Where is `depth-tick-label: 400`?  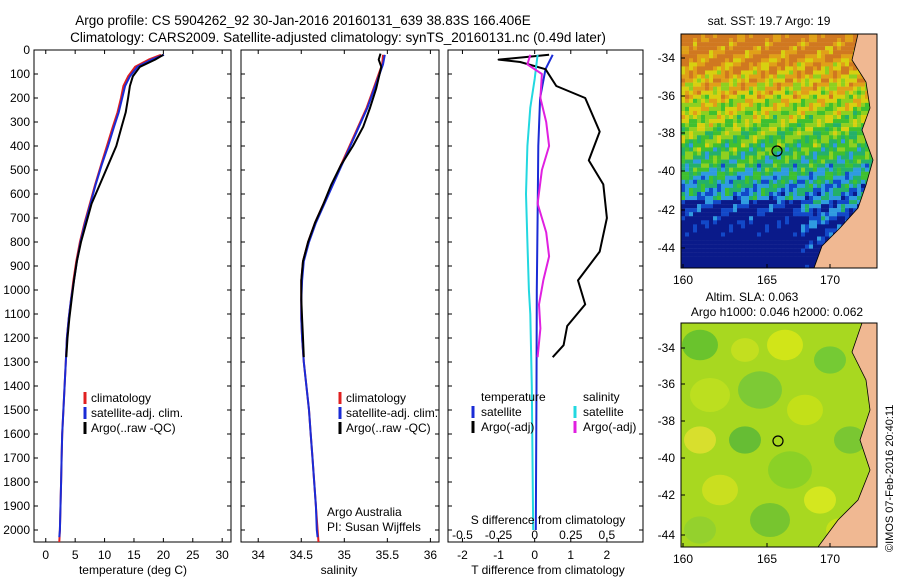
depth-tick-label: 400 is located at coordinates (20, 146).